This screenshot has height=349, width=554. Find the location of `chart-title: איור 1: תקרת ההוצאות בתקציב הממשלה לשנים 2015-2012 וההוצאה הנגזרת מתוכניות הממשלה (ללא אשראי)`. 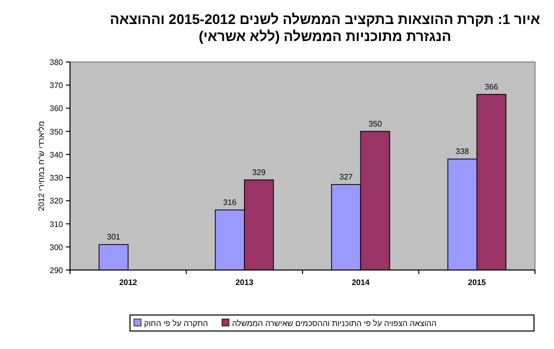

chart-title: איור 1: תקרת ההוצאות בתקציב הממשלה לשנים 2015-2012 וההוצאה הנגזרת מתוכניות הממשלה (ללא אשראי) is located at coordinates (325, 27).